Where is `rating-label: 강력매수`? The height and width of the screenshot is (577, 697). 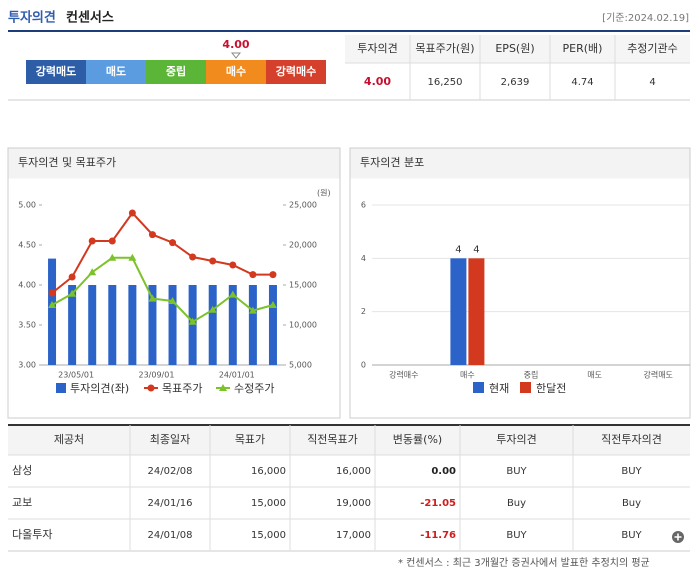 rating-label: 강력매수 is located at coordinates (296, 71).